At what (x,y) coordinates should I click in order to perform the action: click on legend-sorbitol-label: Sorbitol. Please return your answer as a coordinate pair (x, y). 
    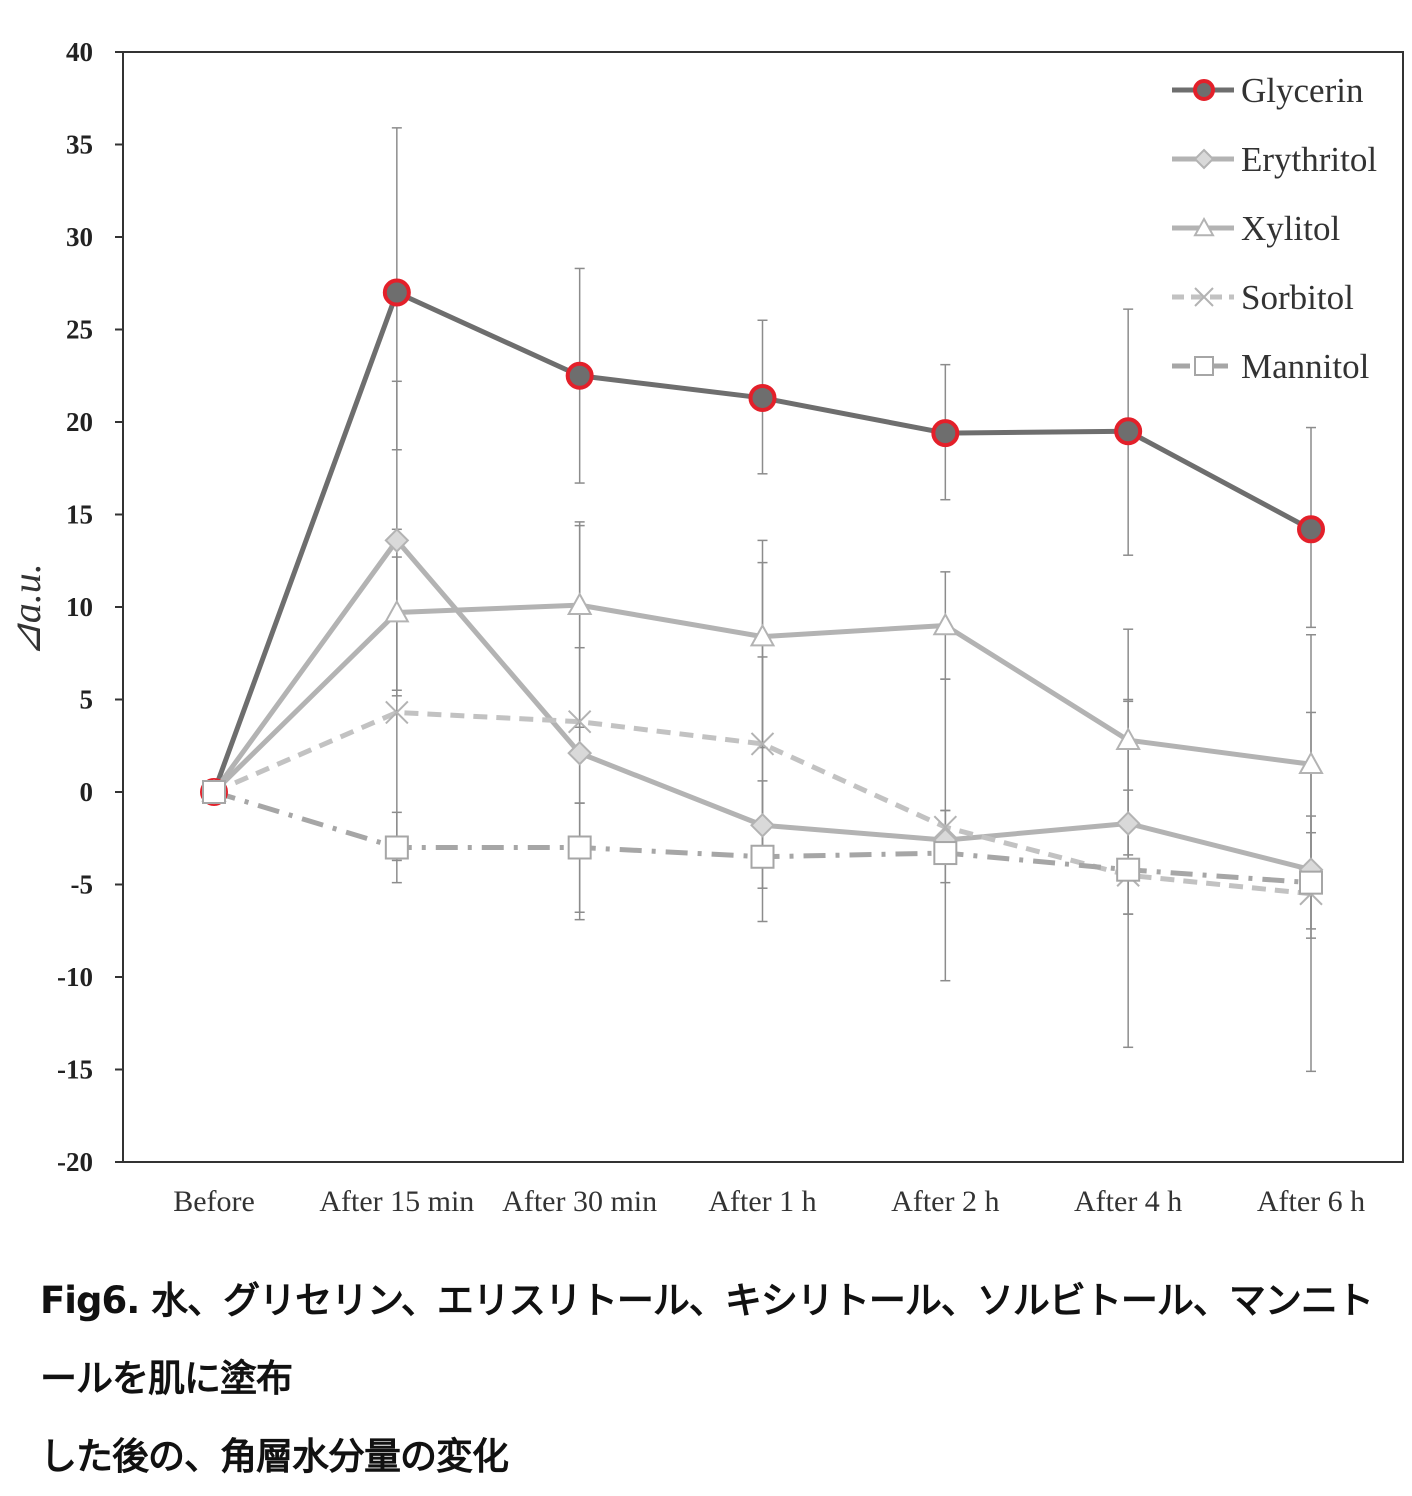
    Looking at the image, I should click on (1297, 297).